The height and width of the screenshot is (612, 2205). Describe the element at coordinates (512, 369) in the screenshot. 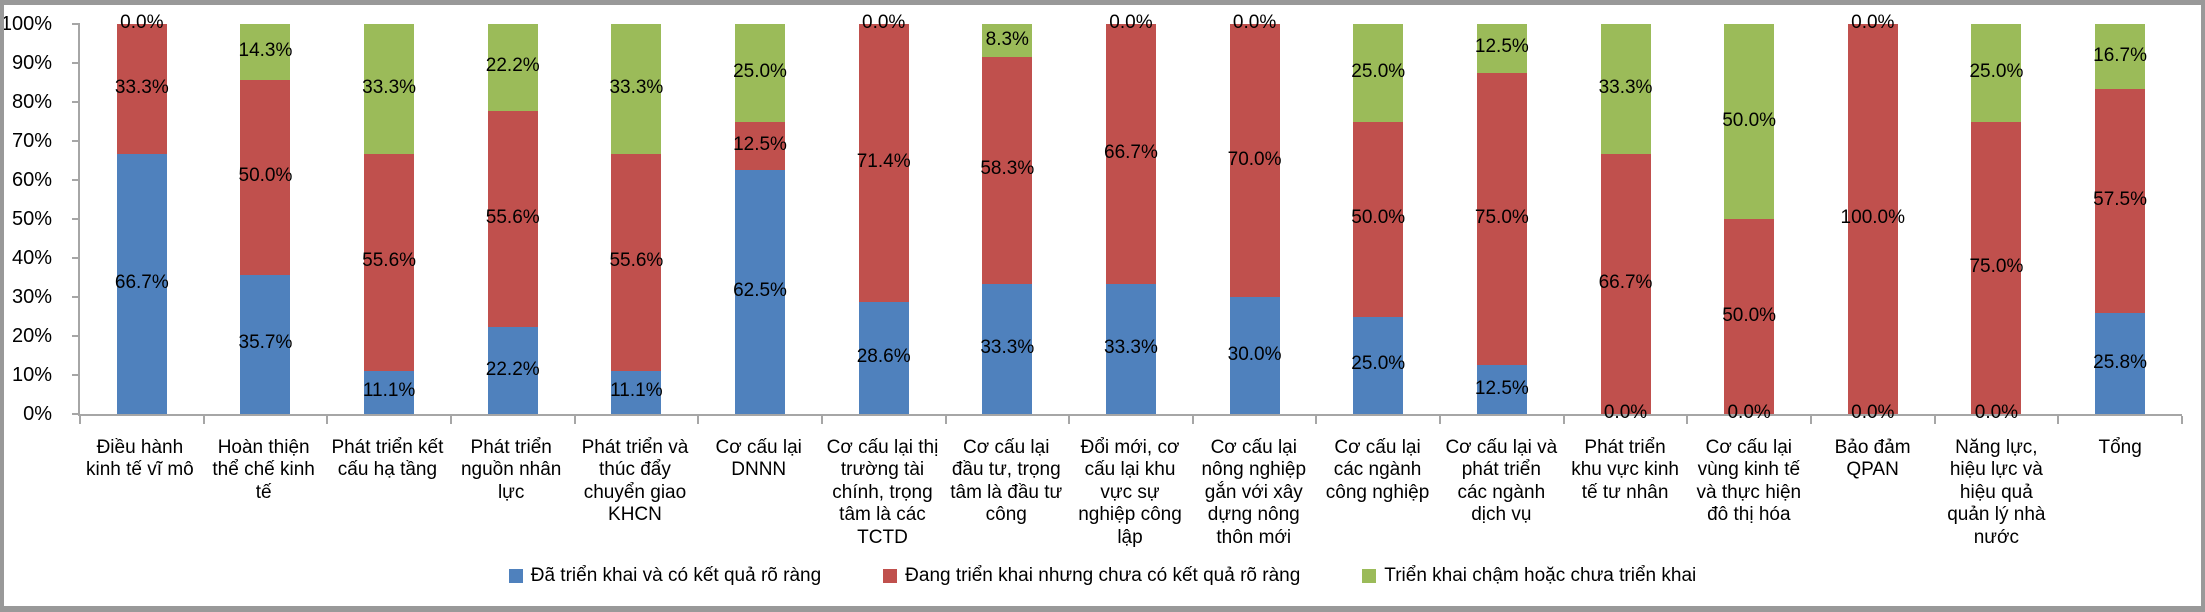

I see `data-label-completed: 22.2%` at that location.